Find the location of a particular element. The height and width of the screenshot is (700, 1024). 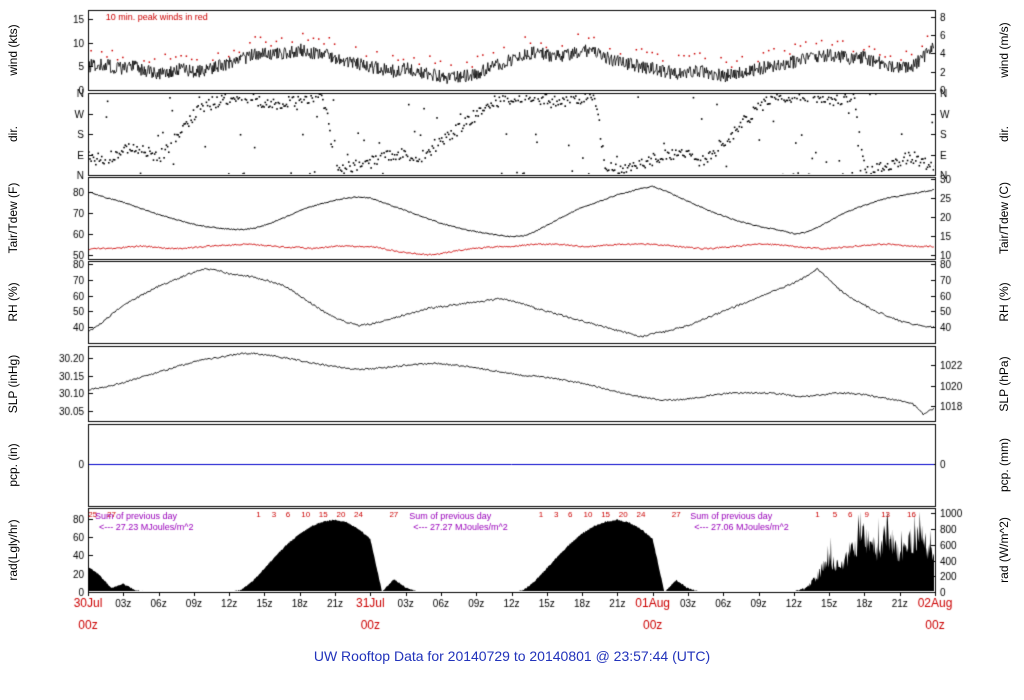

axis-label-rh-right: RH (%) is located at coordinates (1004, 302).